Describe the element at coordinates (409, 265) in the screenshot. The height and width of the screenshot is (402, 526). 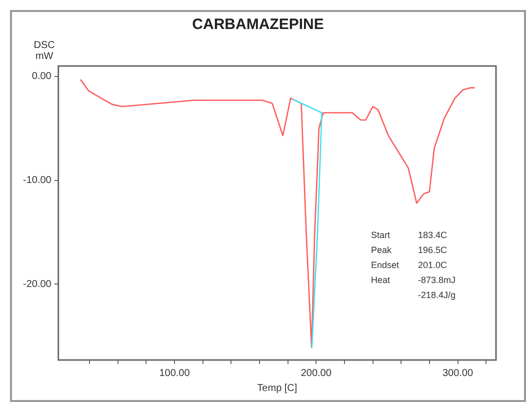
I see `text: Endset 201.0C` at that location.